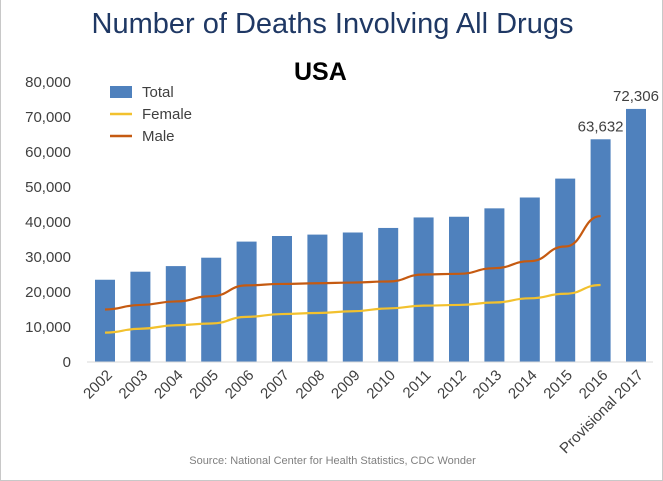 The width and height of the screenshot is (663, 481). Describe the element at coordinates (320, 72) in the screenshot. I see `chart-subtitle: USA` at that location.